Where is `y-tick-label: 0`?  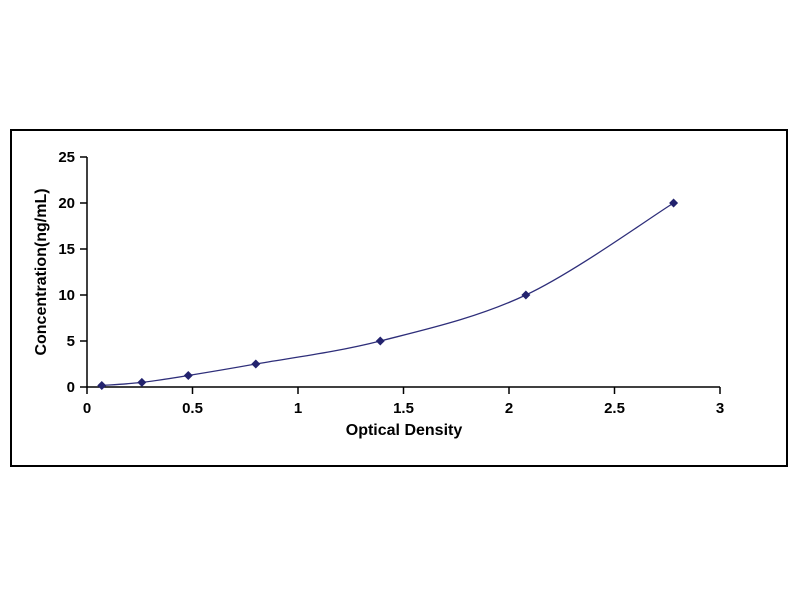 y-tick-label: 0 is located at coordinates (71, 387).